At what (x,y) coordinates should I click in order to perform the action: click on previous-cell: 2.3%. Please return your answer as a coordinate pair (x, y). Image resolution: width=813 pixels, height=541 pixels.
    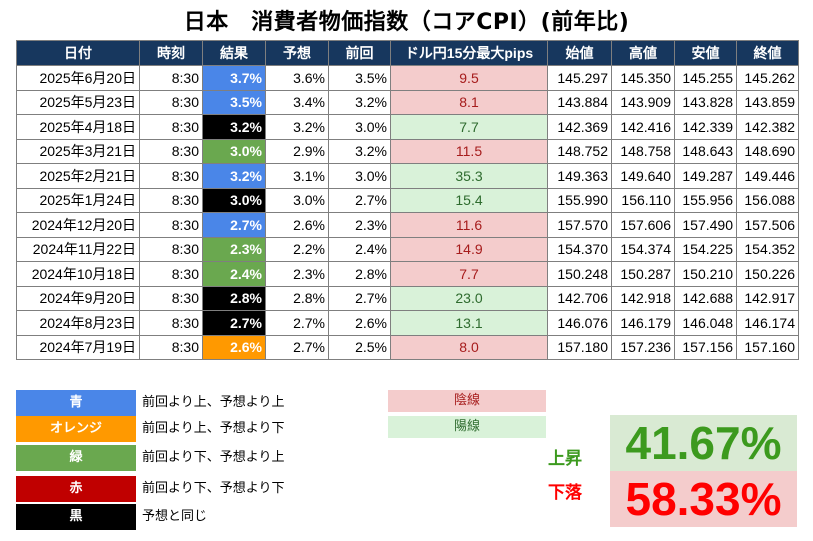
    Looking at the image, I should click on (359, 225).